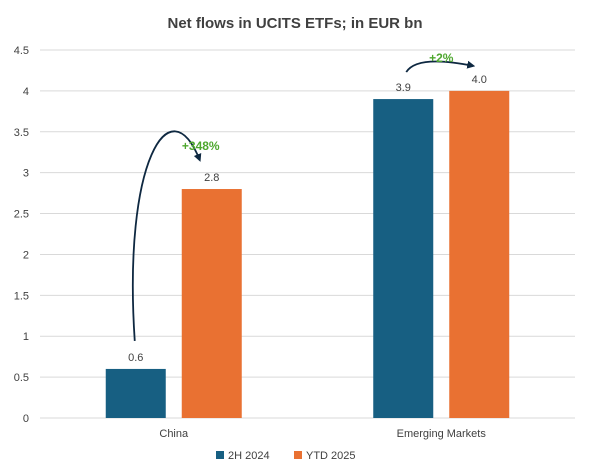  Describe the element at coordinates (211, 303) in the screenshot. I see `bar-china-ytd-2025` at that location.